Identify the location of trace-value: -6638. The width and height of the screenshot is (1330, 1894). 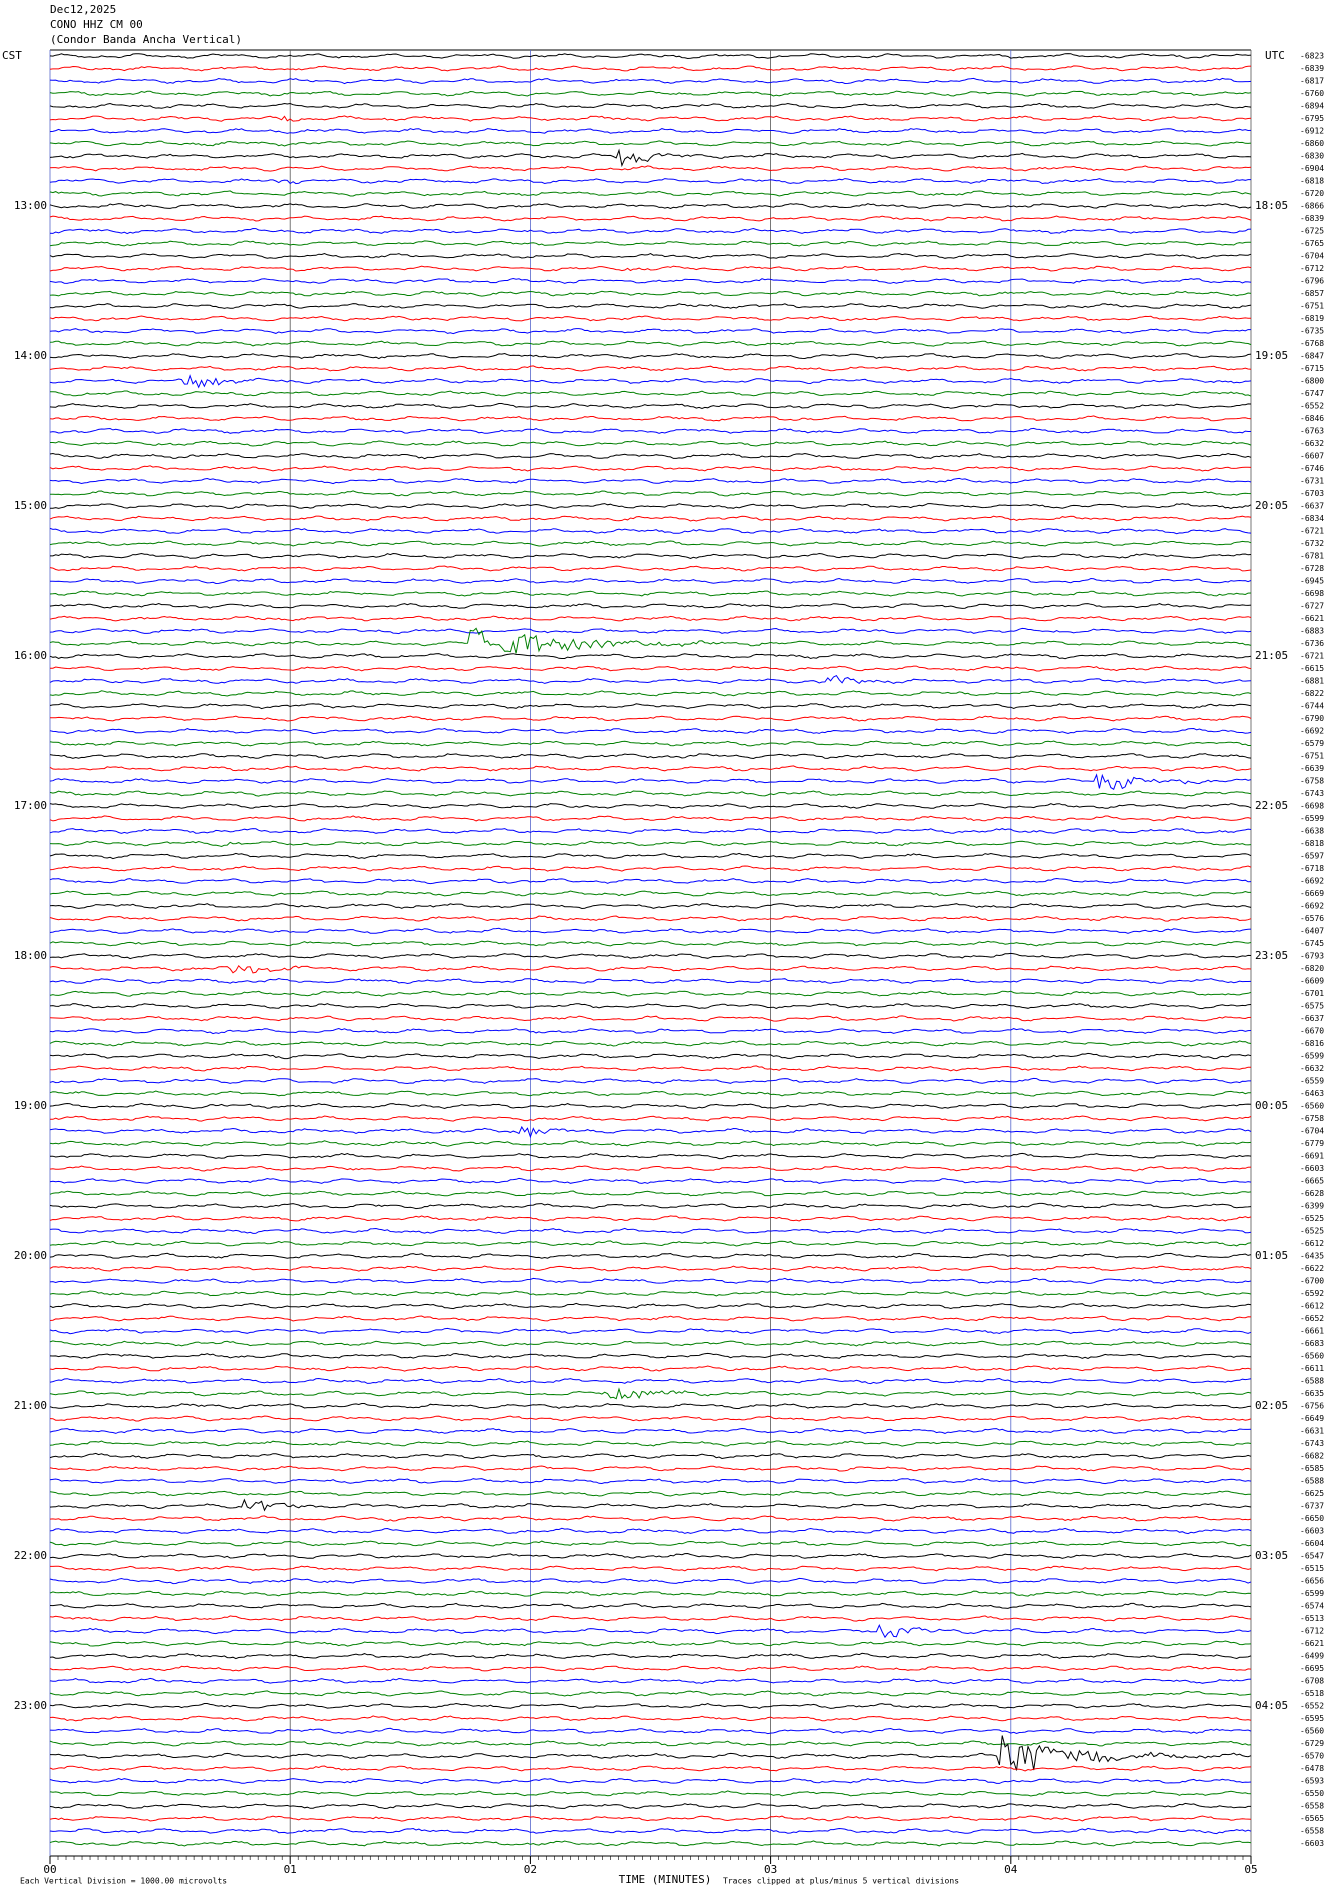
(1312, 831).